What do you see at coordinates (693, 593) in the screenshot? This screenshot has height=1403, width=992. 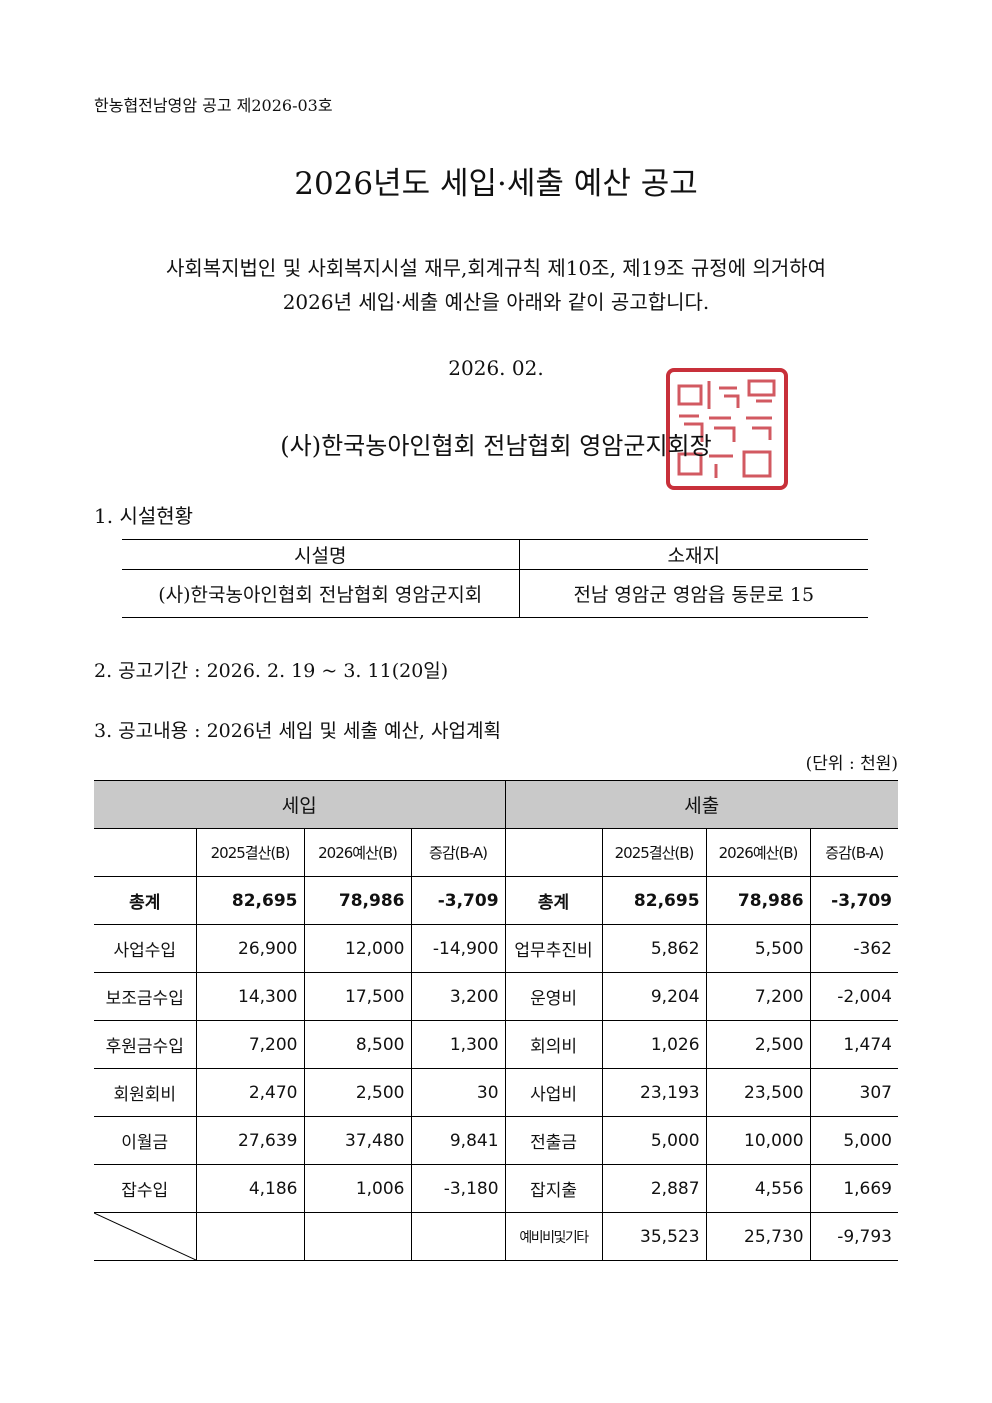 I see `cell: 전남 영암군 영암읍 동문로 15` at bounding box center [693, 593].